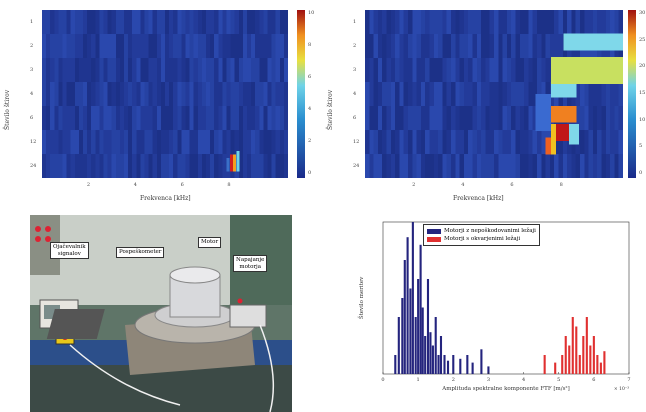 The image size is (646, 412). Describe the element at coordinates (140, 252) in the screenshot. I see `label-accelerometer: Pospeškometer` at that location.